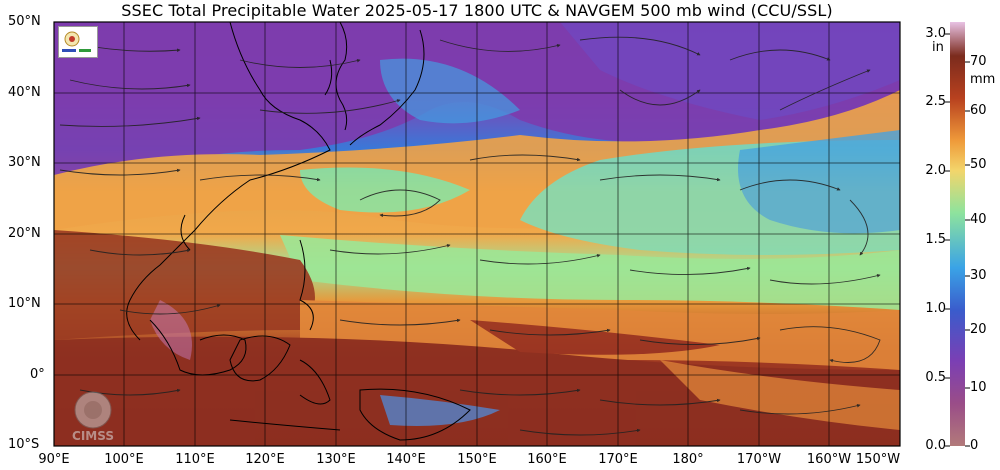 This screenshot has height=470, width=1000. Describe the element at coordinates (935, 239) in the screenshot. I see `colorbar-inch-tick: 1.5` at that location.